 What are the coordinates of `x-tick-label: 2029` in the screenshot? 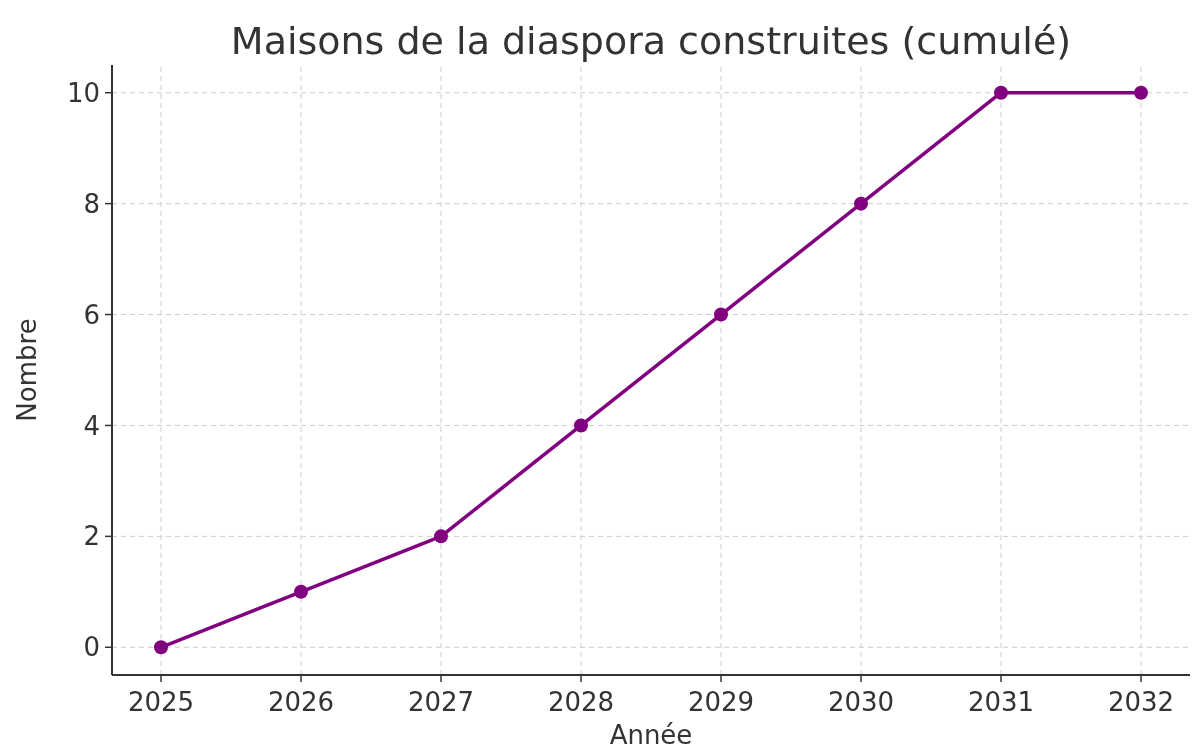 It's located at (721, 702).